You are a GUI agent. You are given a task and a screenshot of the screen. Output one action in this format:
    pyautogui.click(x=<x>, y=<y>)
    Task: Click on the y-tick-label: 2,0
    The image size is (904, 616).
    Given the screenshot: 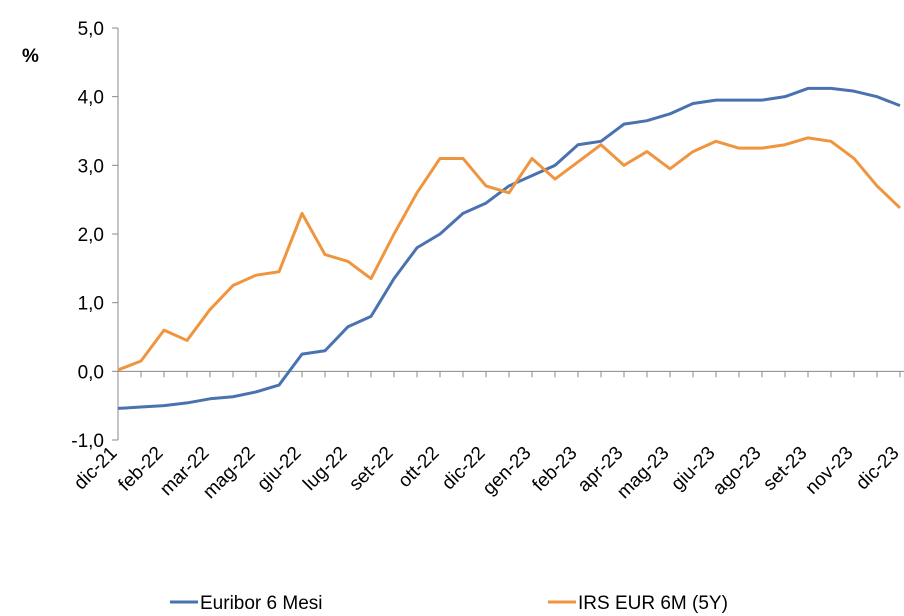 What is the action you would take?
    pyautogui.click(x=91, y=235)
    